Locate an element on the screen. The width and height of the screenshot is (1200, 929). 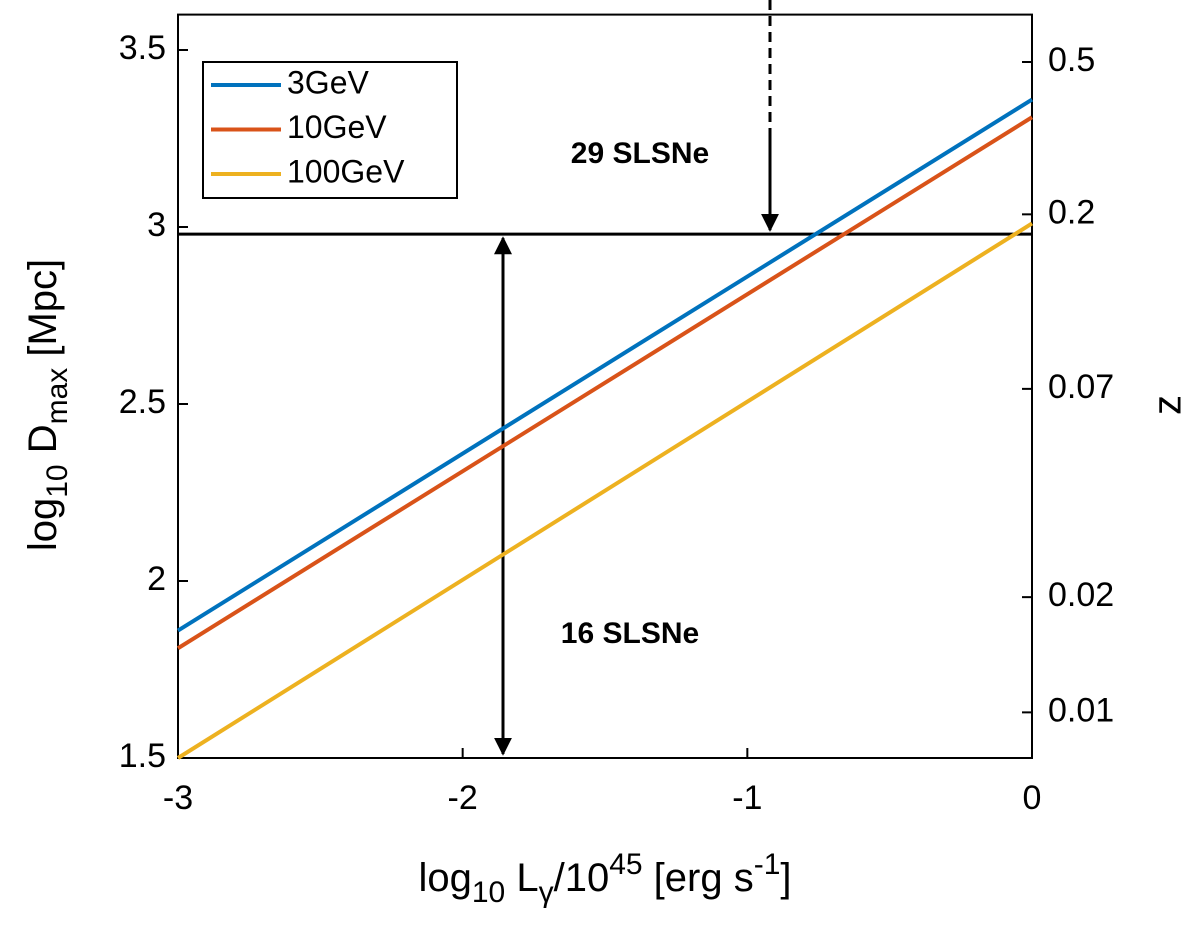
x-label-part: log is located at coordinates (444, 878).